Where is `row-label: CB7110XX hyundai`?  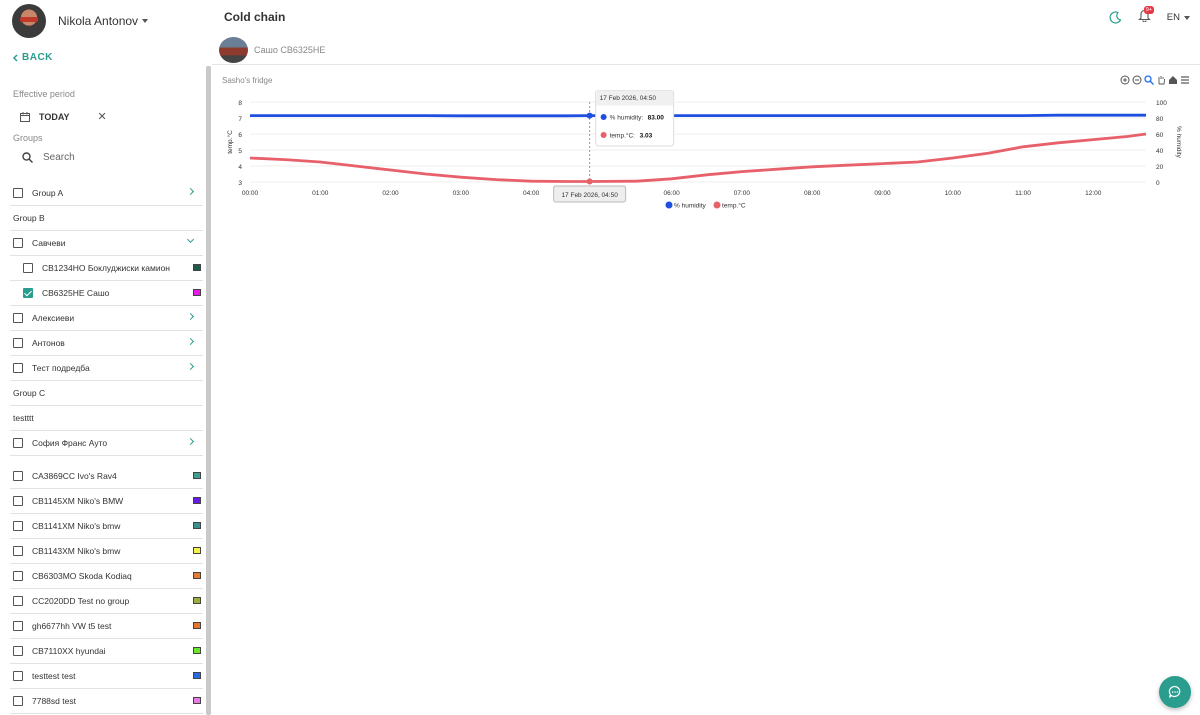
row-label: CB7110XX hyundai is located at coordinates (69, 651).